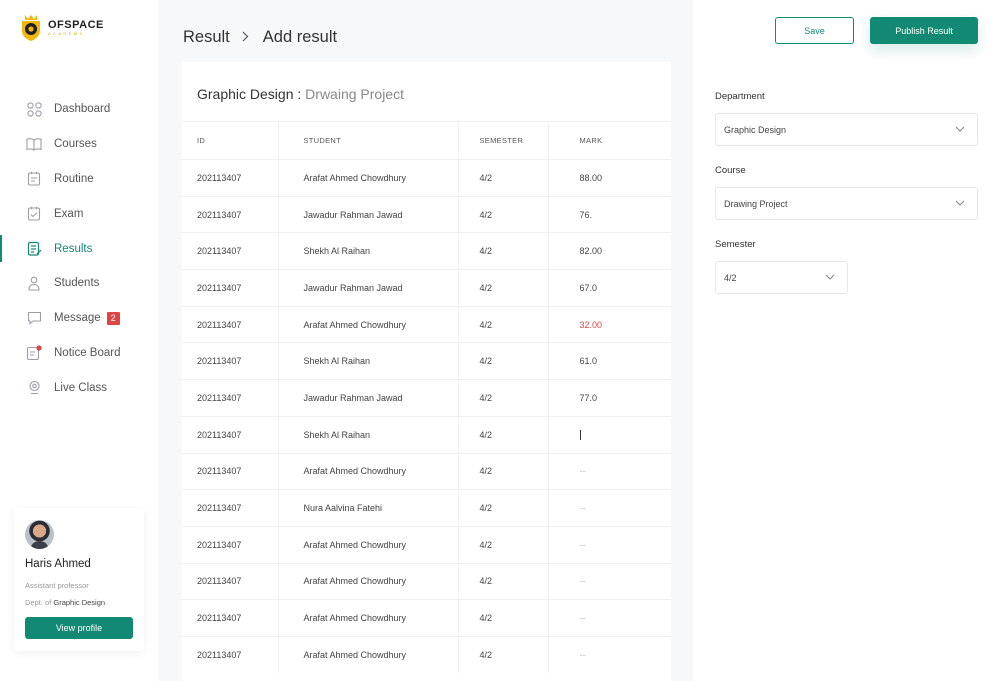 Image resolution: width=1000 pixels, height=681 pixels. Describe the element at coordinates (609, 214) in the screenshot. I see `mark-cell: 76.` at that location.